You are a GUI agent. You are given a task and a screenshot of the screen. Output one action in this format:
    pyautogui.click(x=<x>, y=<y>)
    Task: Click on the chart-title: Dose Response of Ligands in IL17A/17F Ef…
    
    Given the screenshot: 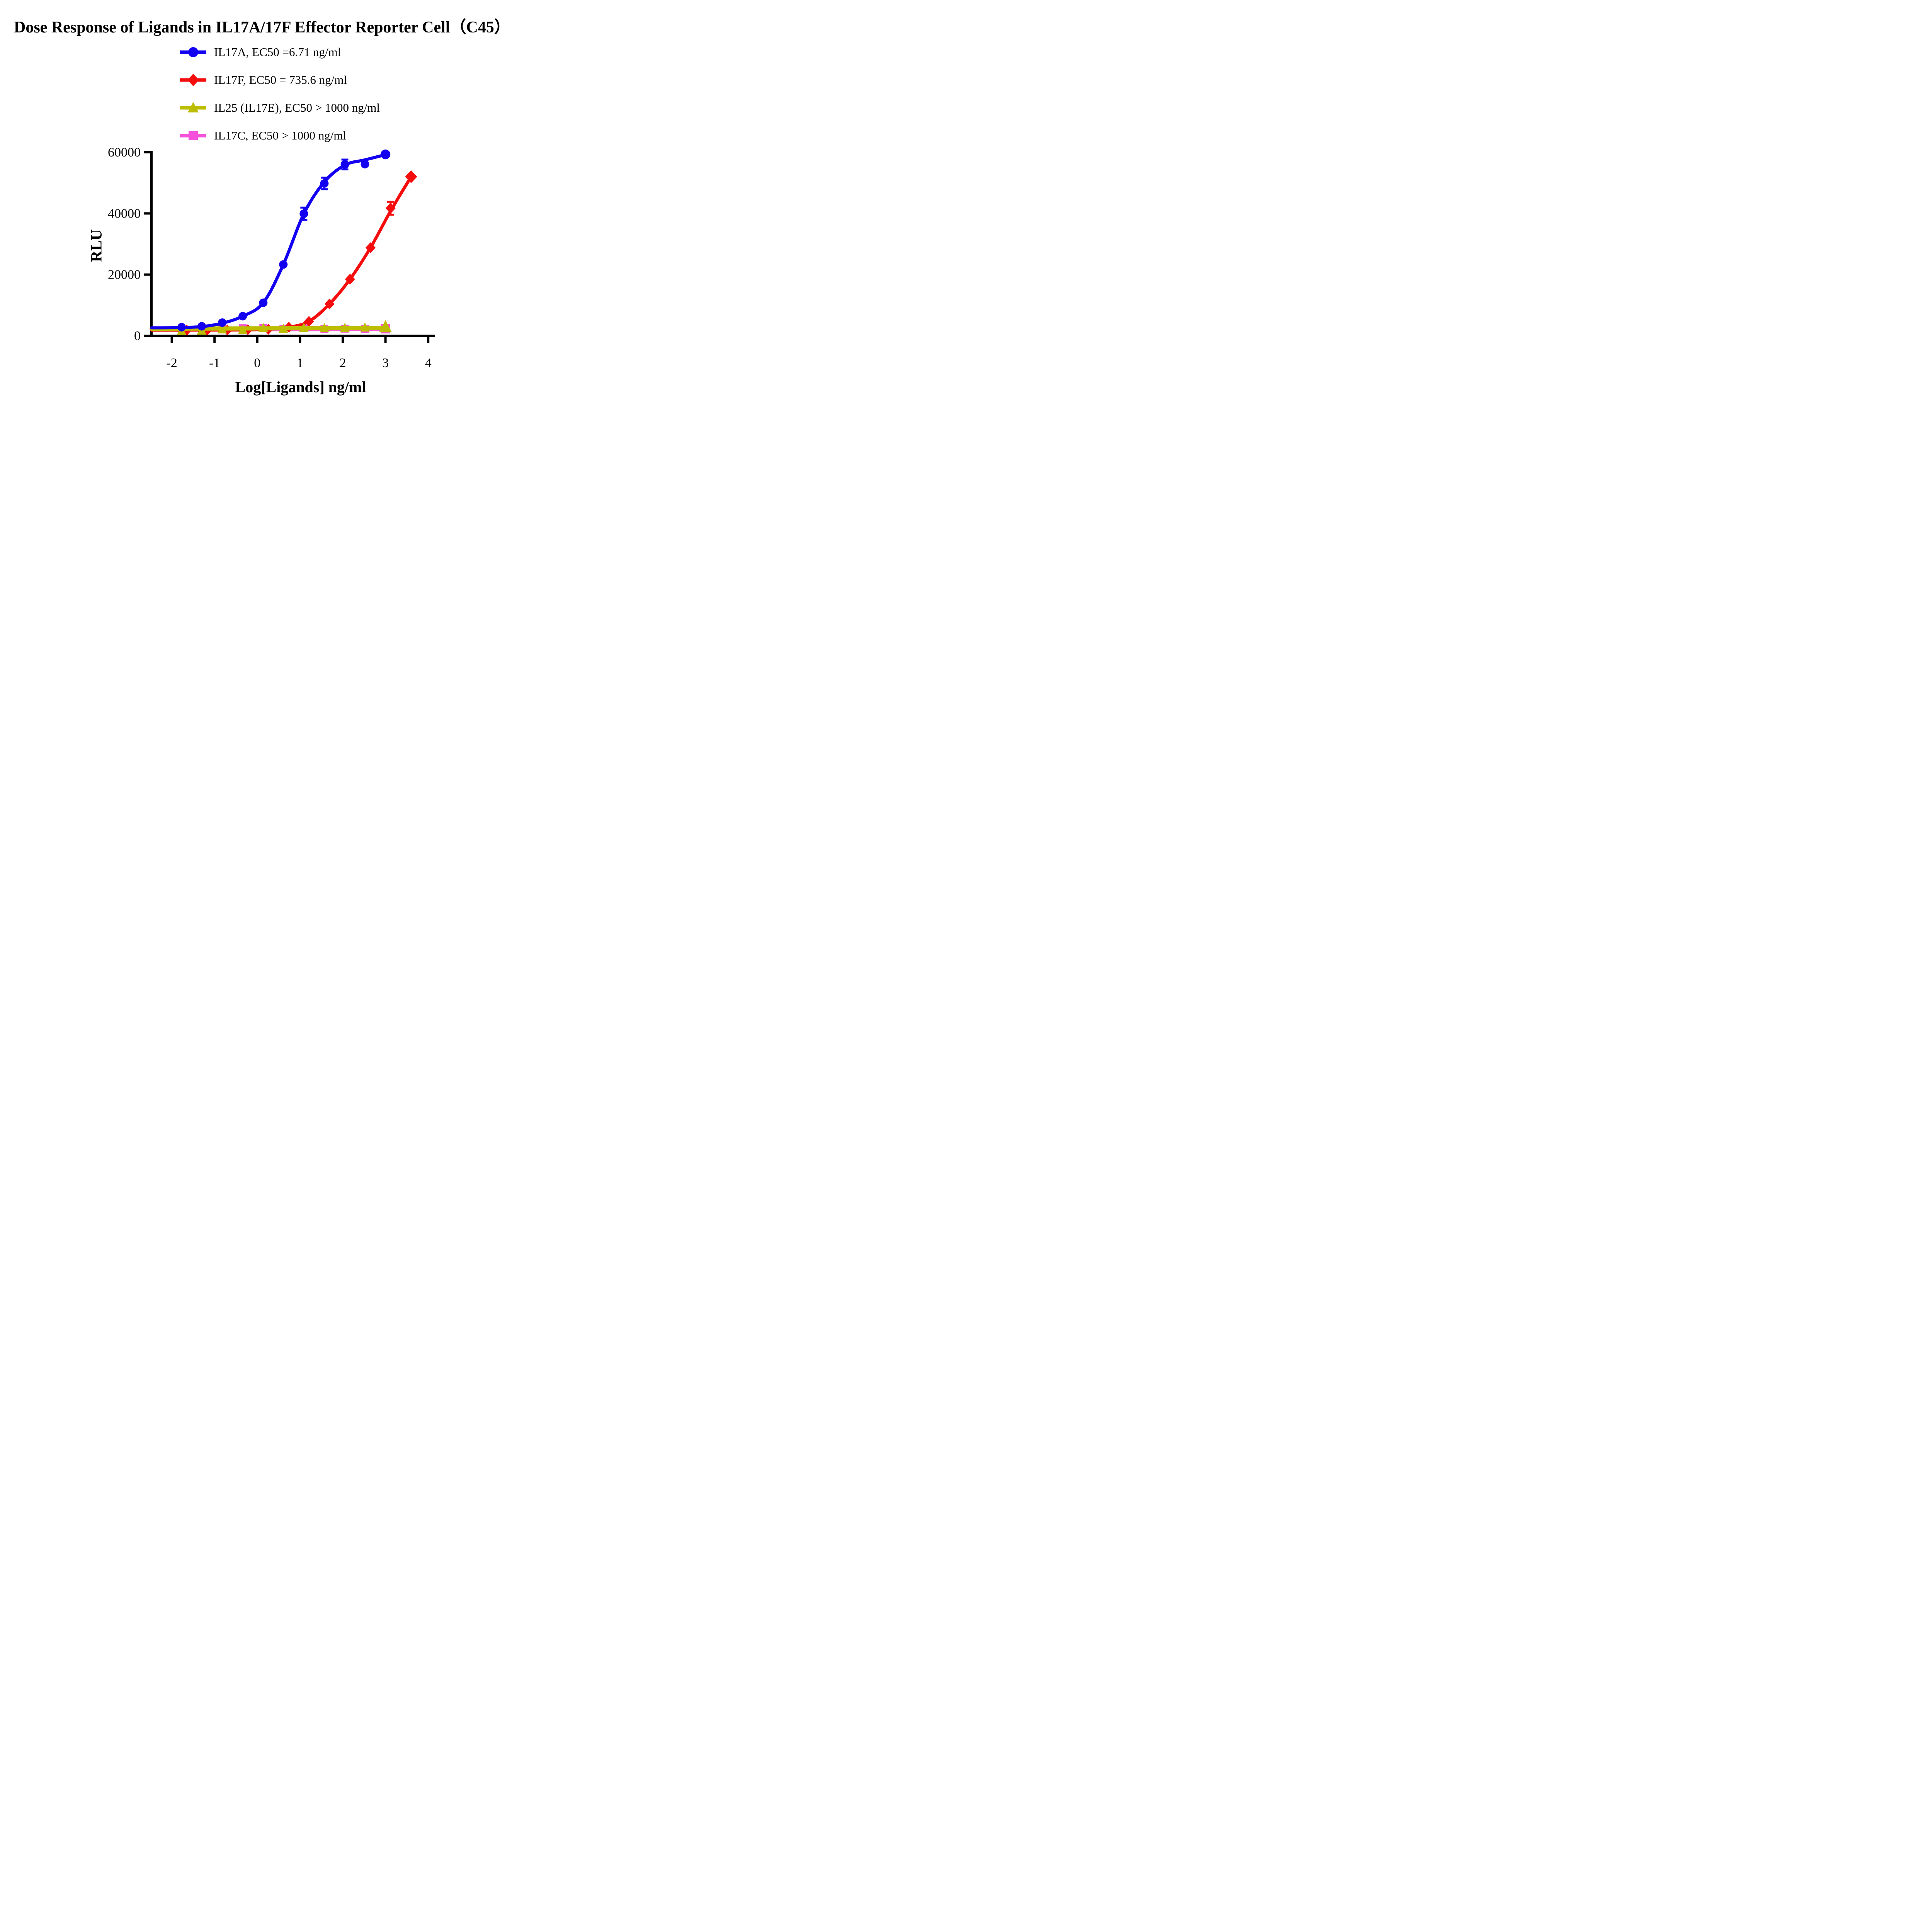 What is the action you would take?
    pyautogui.click(x=262, y=27)
    